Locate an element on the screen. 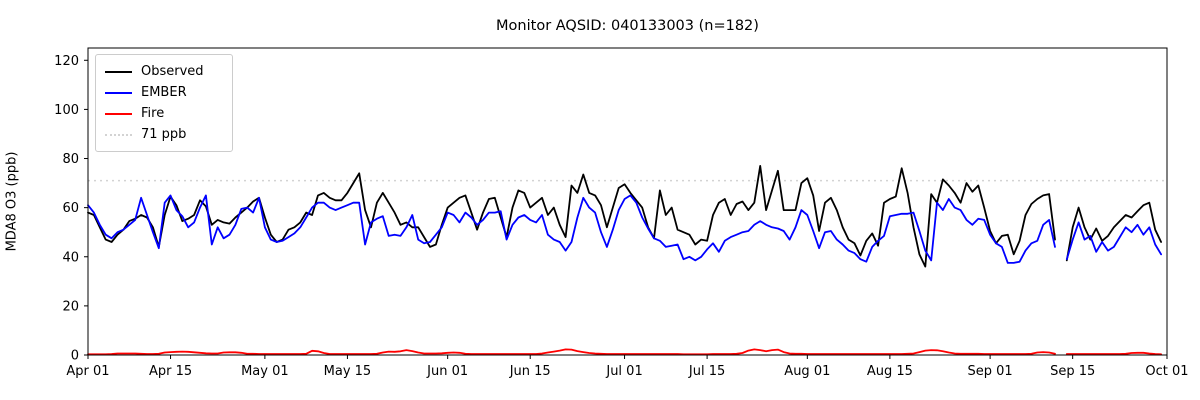 Image resolution: width=1200 pixels, height=400 pixels. x-tick-label: Oct 01 is located at coordinates (1166, 371).